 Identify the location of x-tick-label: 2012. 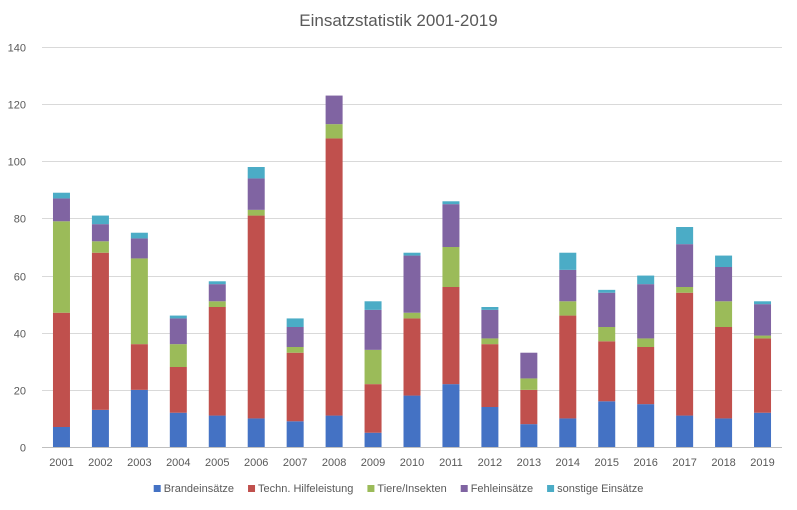
(490, 463).